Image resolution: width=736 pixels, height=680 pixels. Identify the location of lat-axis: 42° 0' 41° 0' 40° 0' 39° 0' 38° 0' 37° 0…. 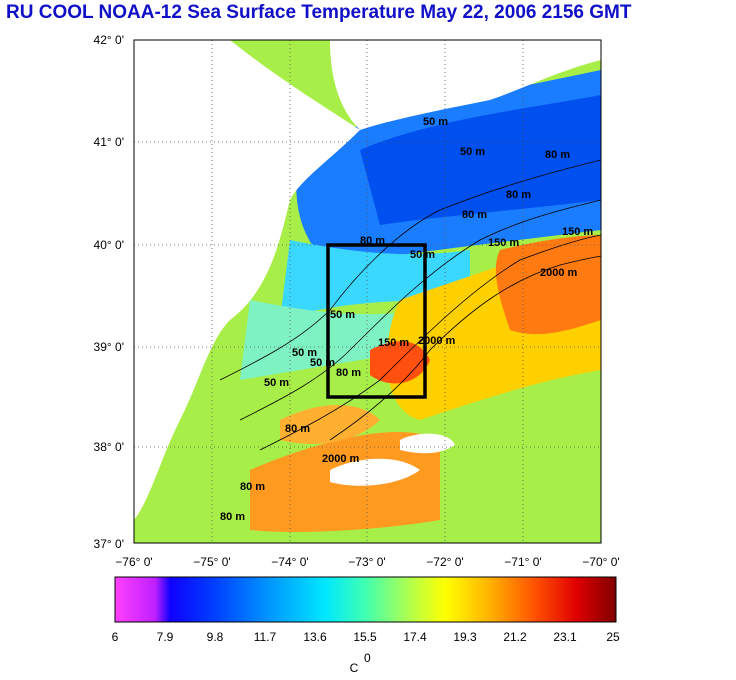
(109, 292).